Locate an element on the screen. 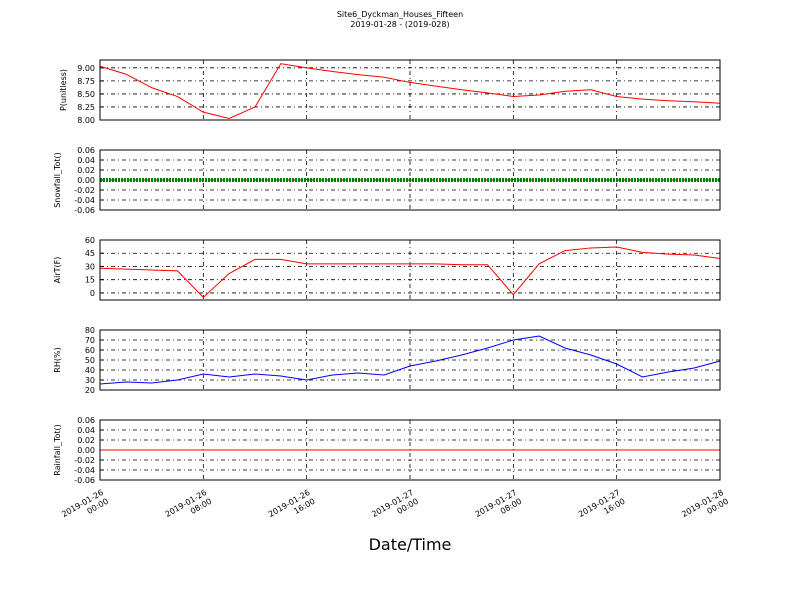 The width and height of the screenshot is (800, 600). y-tick-label: 8.25 is located at coordinates (86, 107).